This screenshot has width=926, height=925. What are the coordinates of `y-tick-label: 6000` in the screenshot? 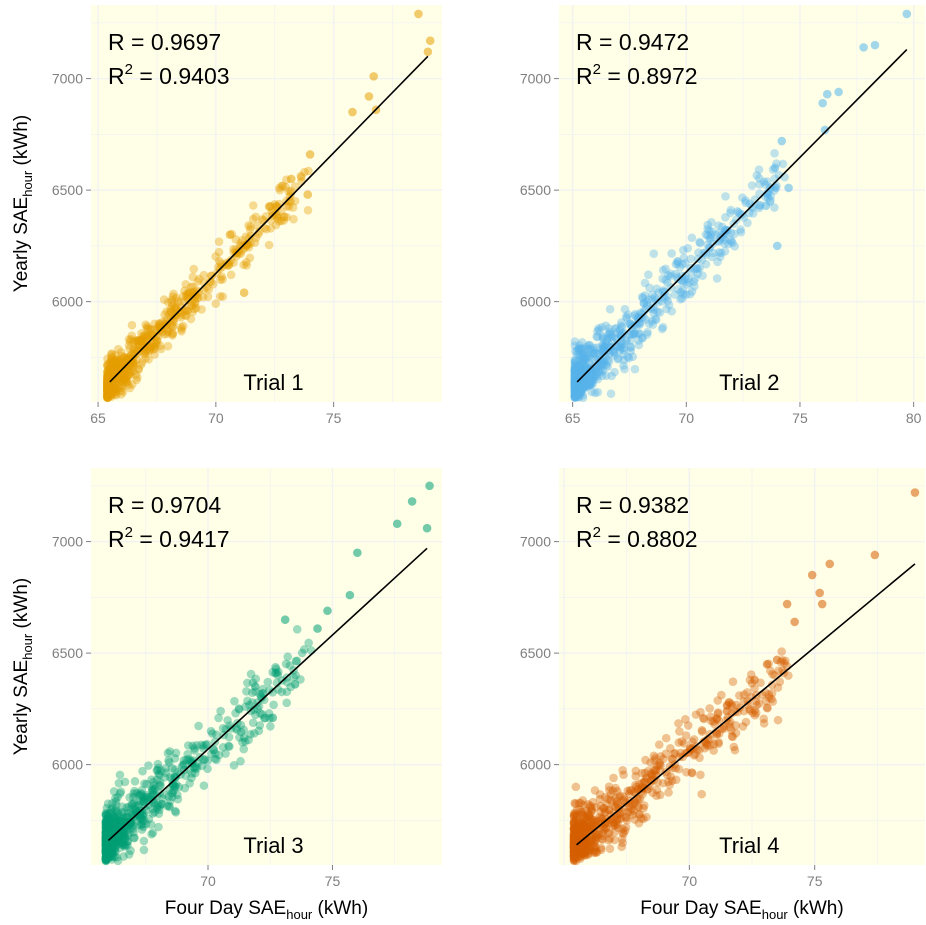 It's located at (535, 302).